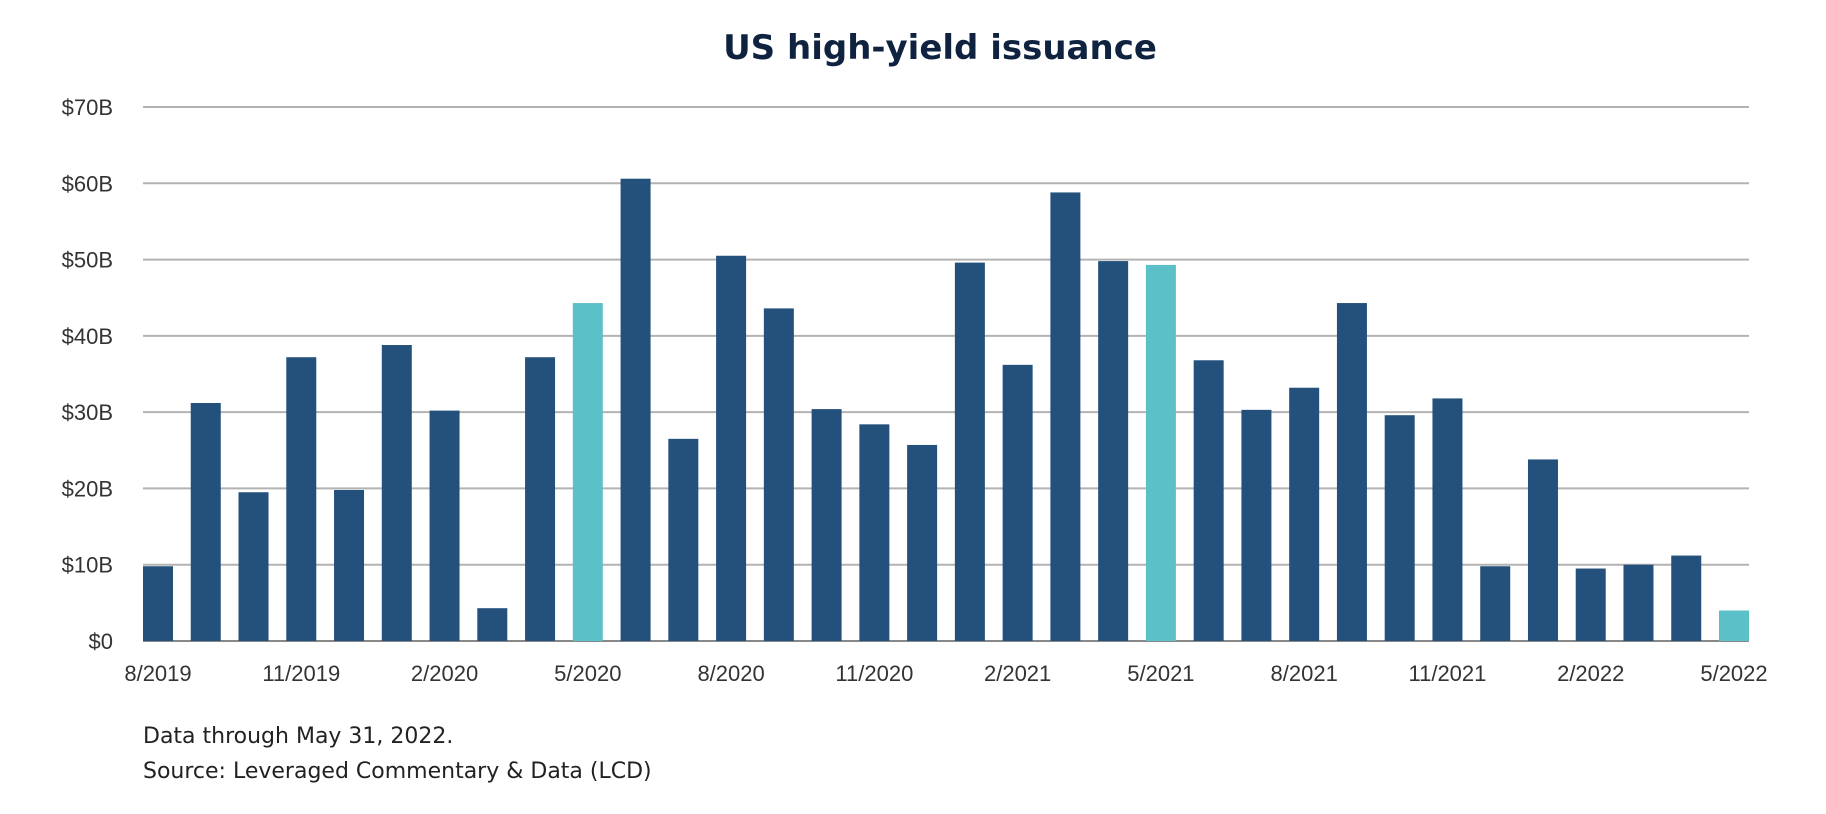  I want to click on y-tick-label: $60B, so click(87, 183).